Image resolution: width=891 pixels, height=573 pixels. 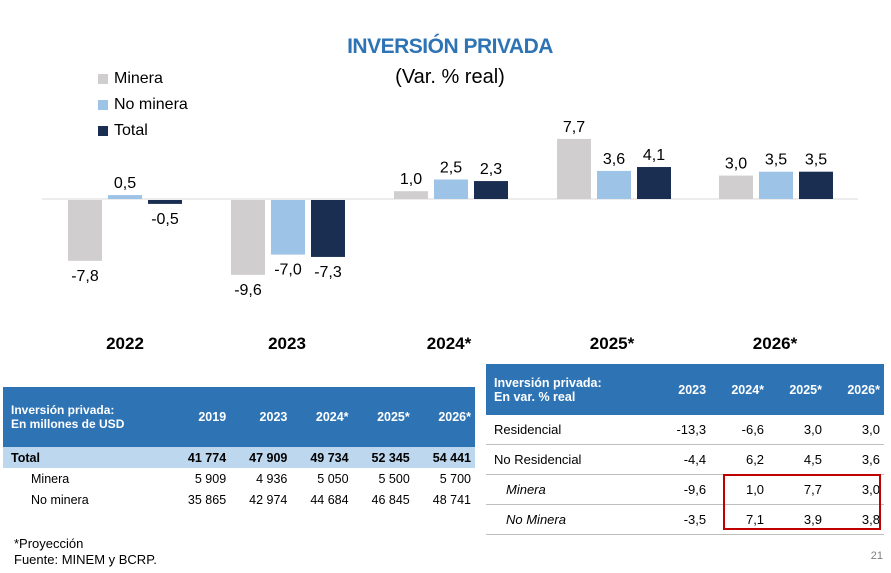 I want to click on table-row: Residencial -13,3 -6,6 3,0 3,0, so click(x=685, y=430).